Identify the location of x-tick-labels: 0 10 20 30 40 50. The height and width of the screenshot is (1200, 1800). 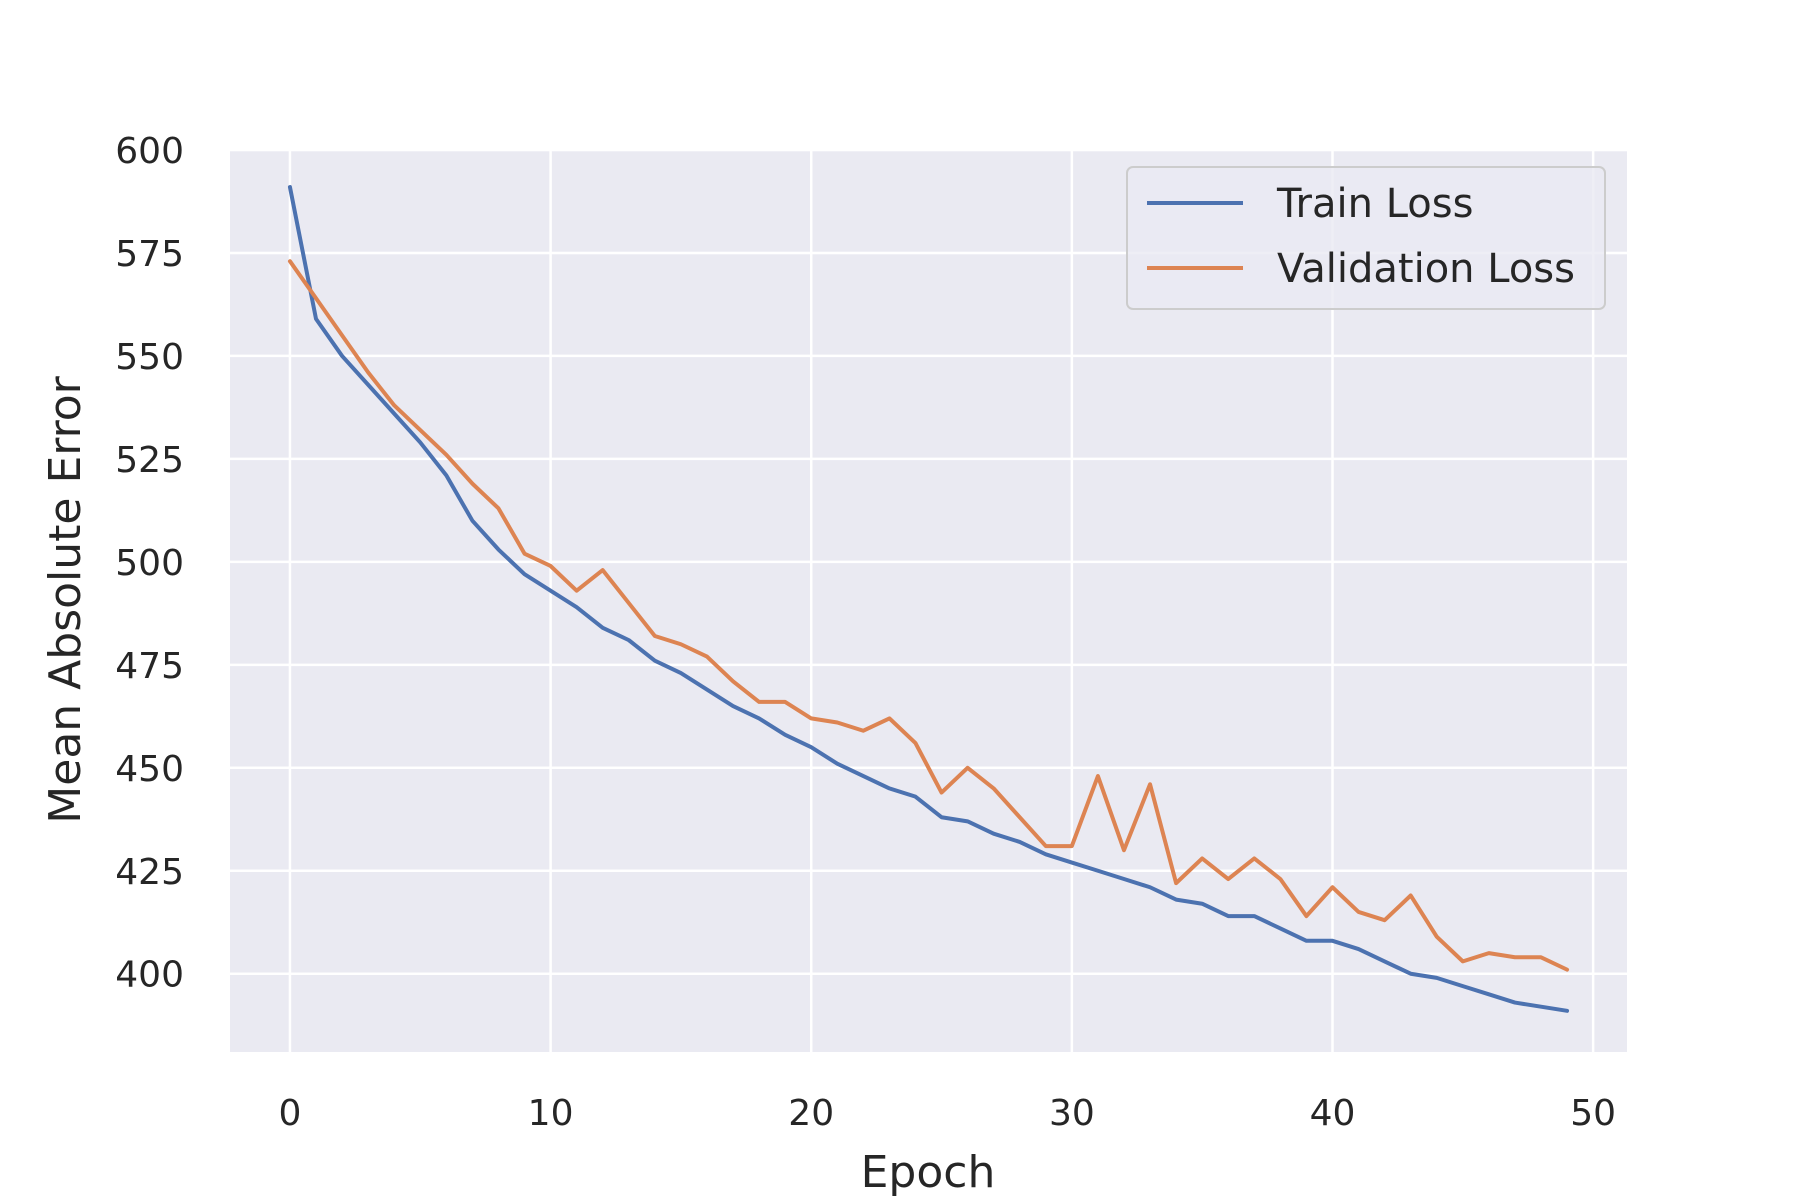
(947, 1113).